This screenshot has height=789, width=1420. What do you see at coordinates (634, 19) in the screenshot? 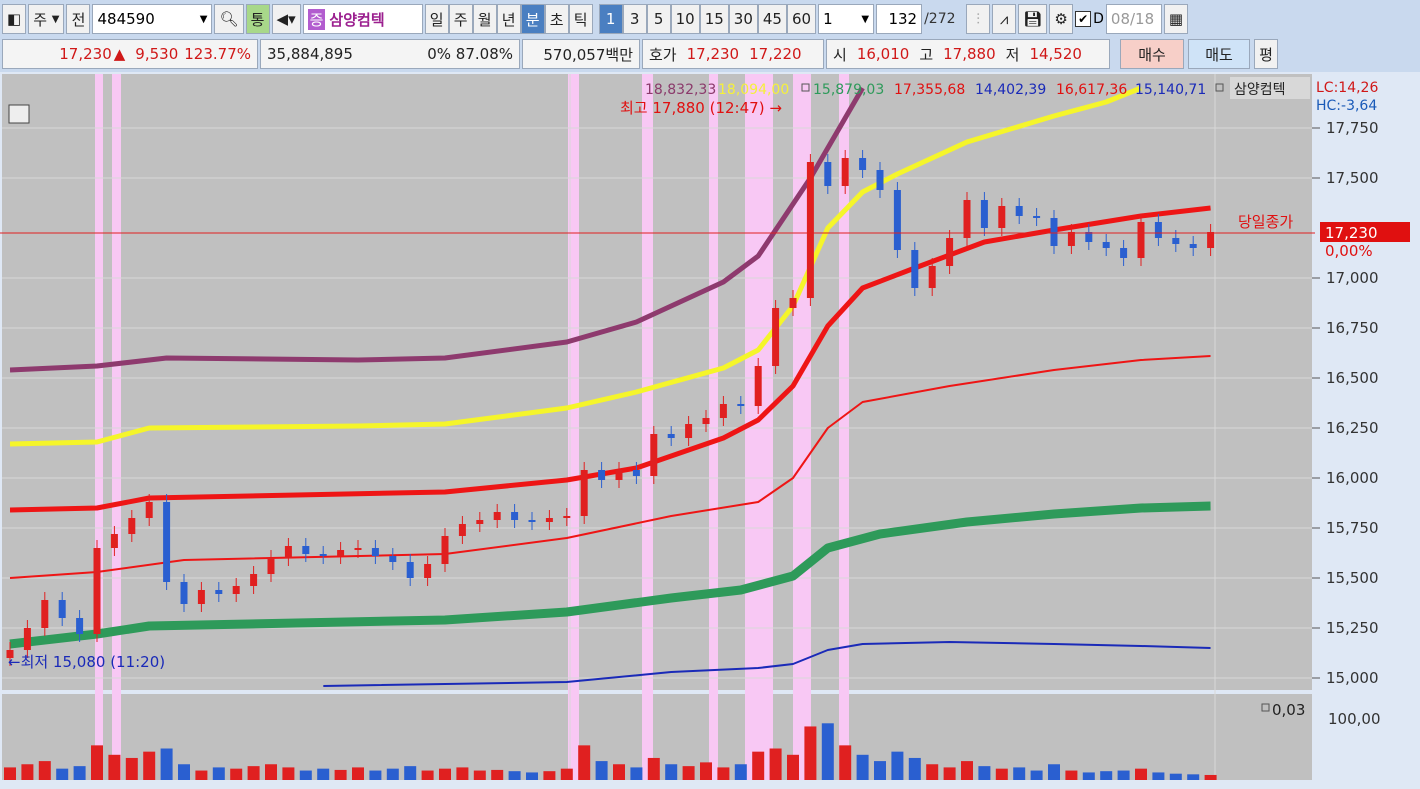
I see `minute-3: 3` at bounding box center [634, 19].